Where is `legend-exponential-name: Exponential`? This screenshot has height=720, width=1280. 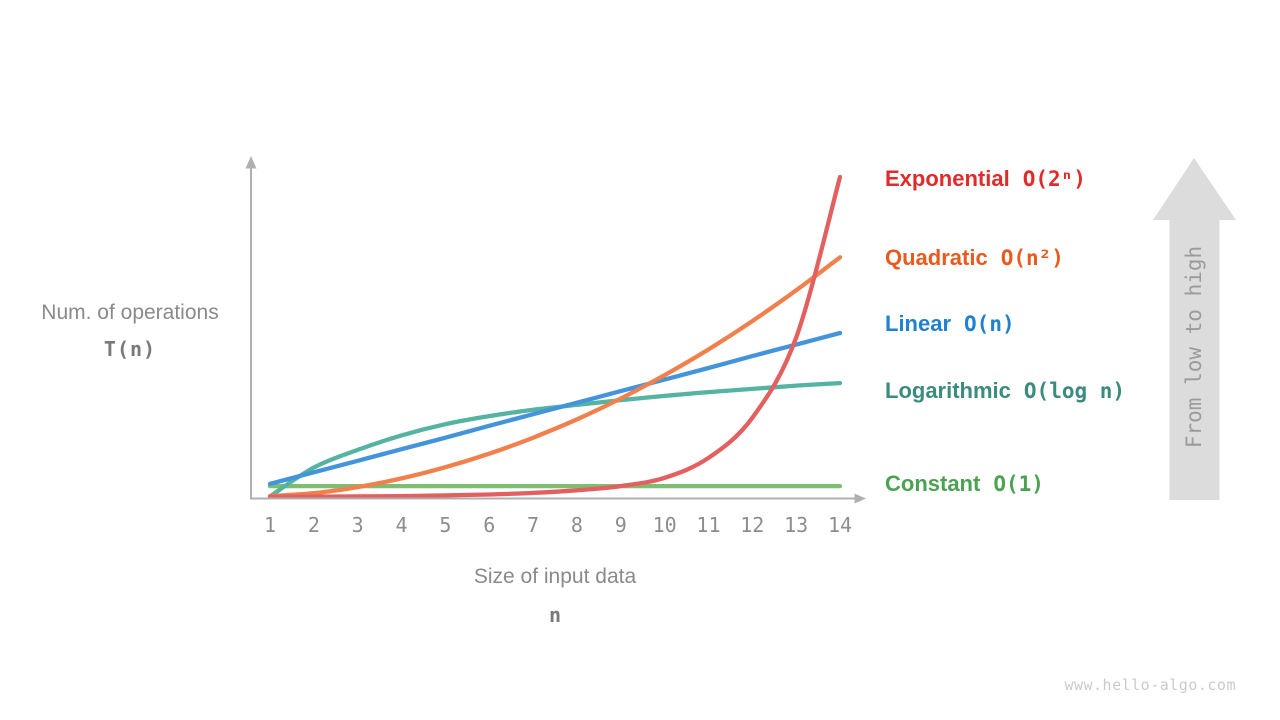
legend-exponential-name: Exponential is located at coordinates (947, 178).